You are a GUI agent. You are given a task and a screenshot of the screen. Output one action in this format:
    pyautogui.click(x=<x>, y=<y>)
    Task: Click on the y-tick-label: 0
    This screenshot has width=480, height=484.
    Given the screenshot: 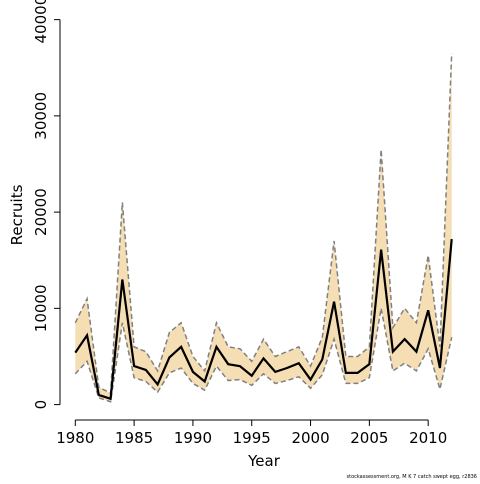 What is the action you would take?
    pyautogui.click(x=41, y=405)
    